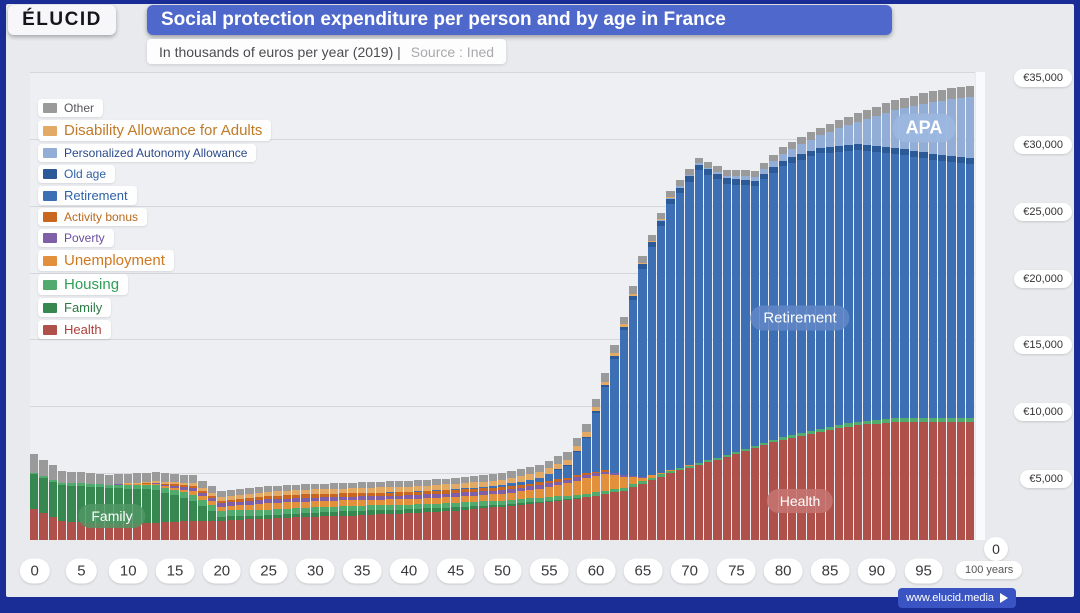 This screenshot has height=613, width=1080. I want to click on legend-item-personalized-autonomy-allowance: Personalized Autonomy Allowance, so click(147, 153).